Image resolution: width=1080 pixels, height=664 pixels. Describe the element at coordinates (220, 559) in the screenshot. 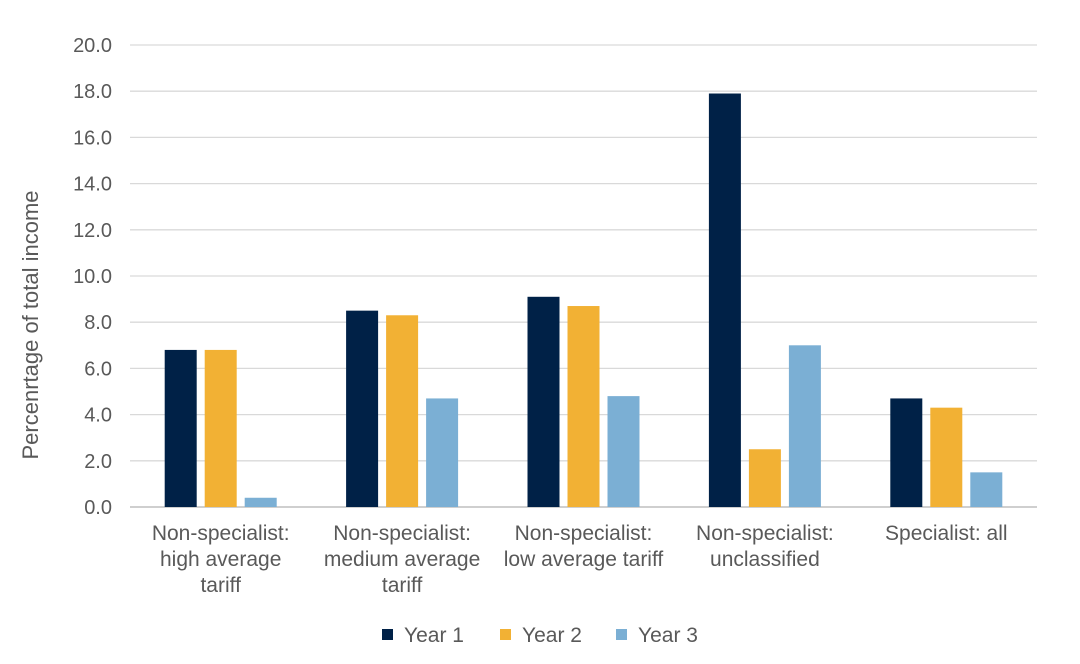

I see `x-category-label: high average` at that location.